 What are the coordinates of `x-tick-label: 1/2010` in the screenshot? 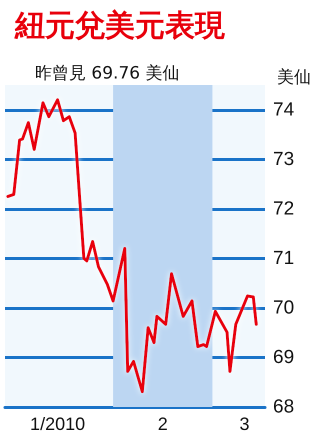 It's located at (58, 424).